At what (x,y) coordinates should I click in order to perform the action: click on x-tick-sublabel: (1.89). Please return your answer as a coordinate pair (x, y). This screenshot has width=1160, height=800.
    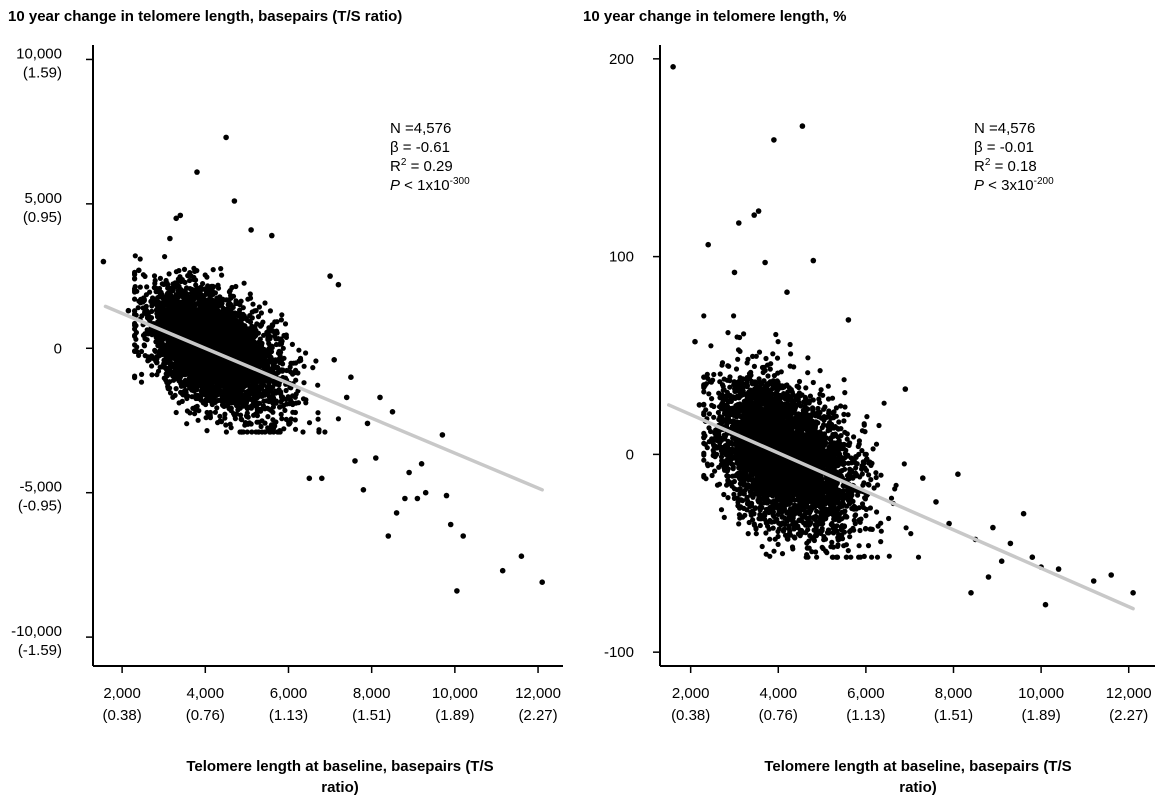
    Looking at the image, I should click on (454, 715).